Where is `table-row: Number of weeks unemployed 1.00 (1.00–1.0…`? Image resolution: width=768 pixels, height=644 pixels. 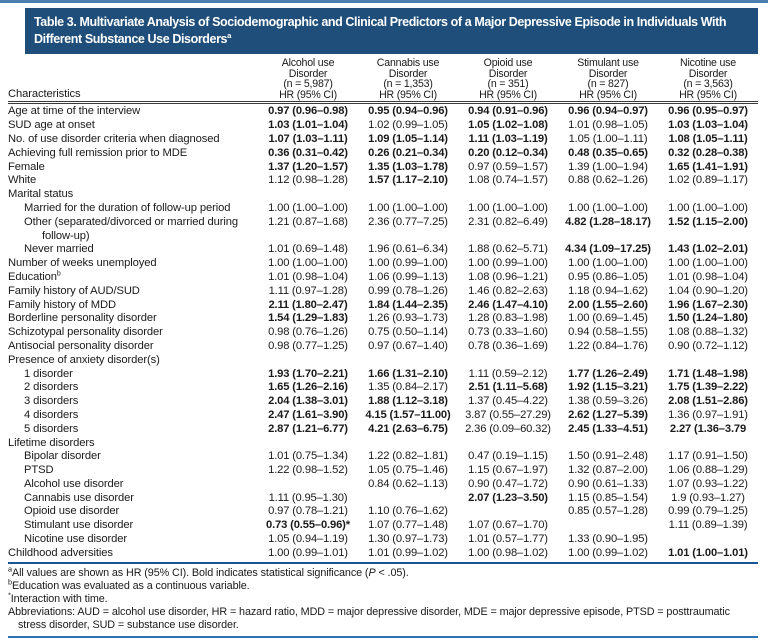 table-row: Number of weeks unemployed 1.00 (1.00–1.0… is located at coordinates (383, 264).